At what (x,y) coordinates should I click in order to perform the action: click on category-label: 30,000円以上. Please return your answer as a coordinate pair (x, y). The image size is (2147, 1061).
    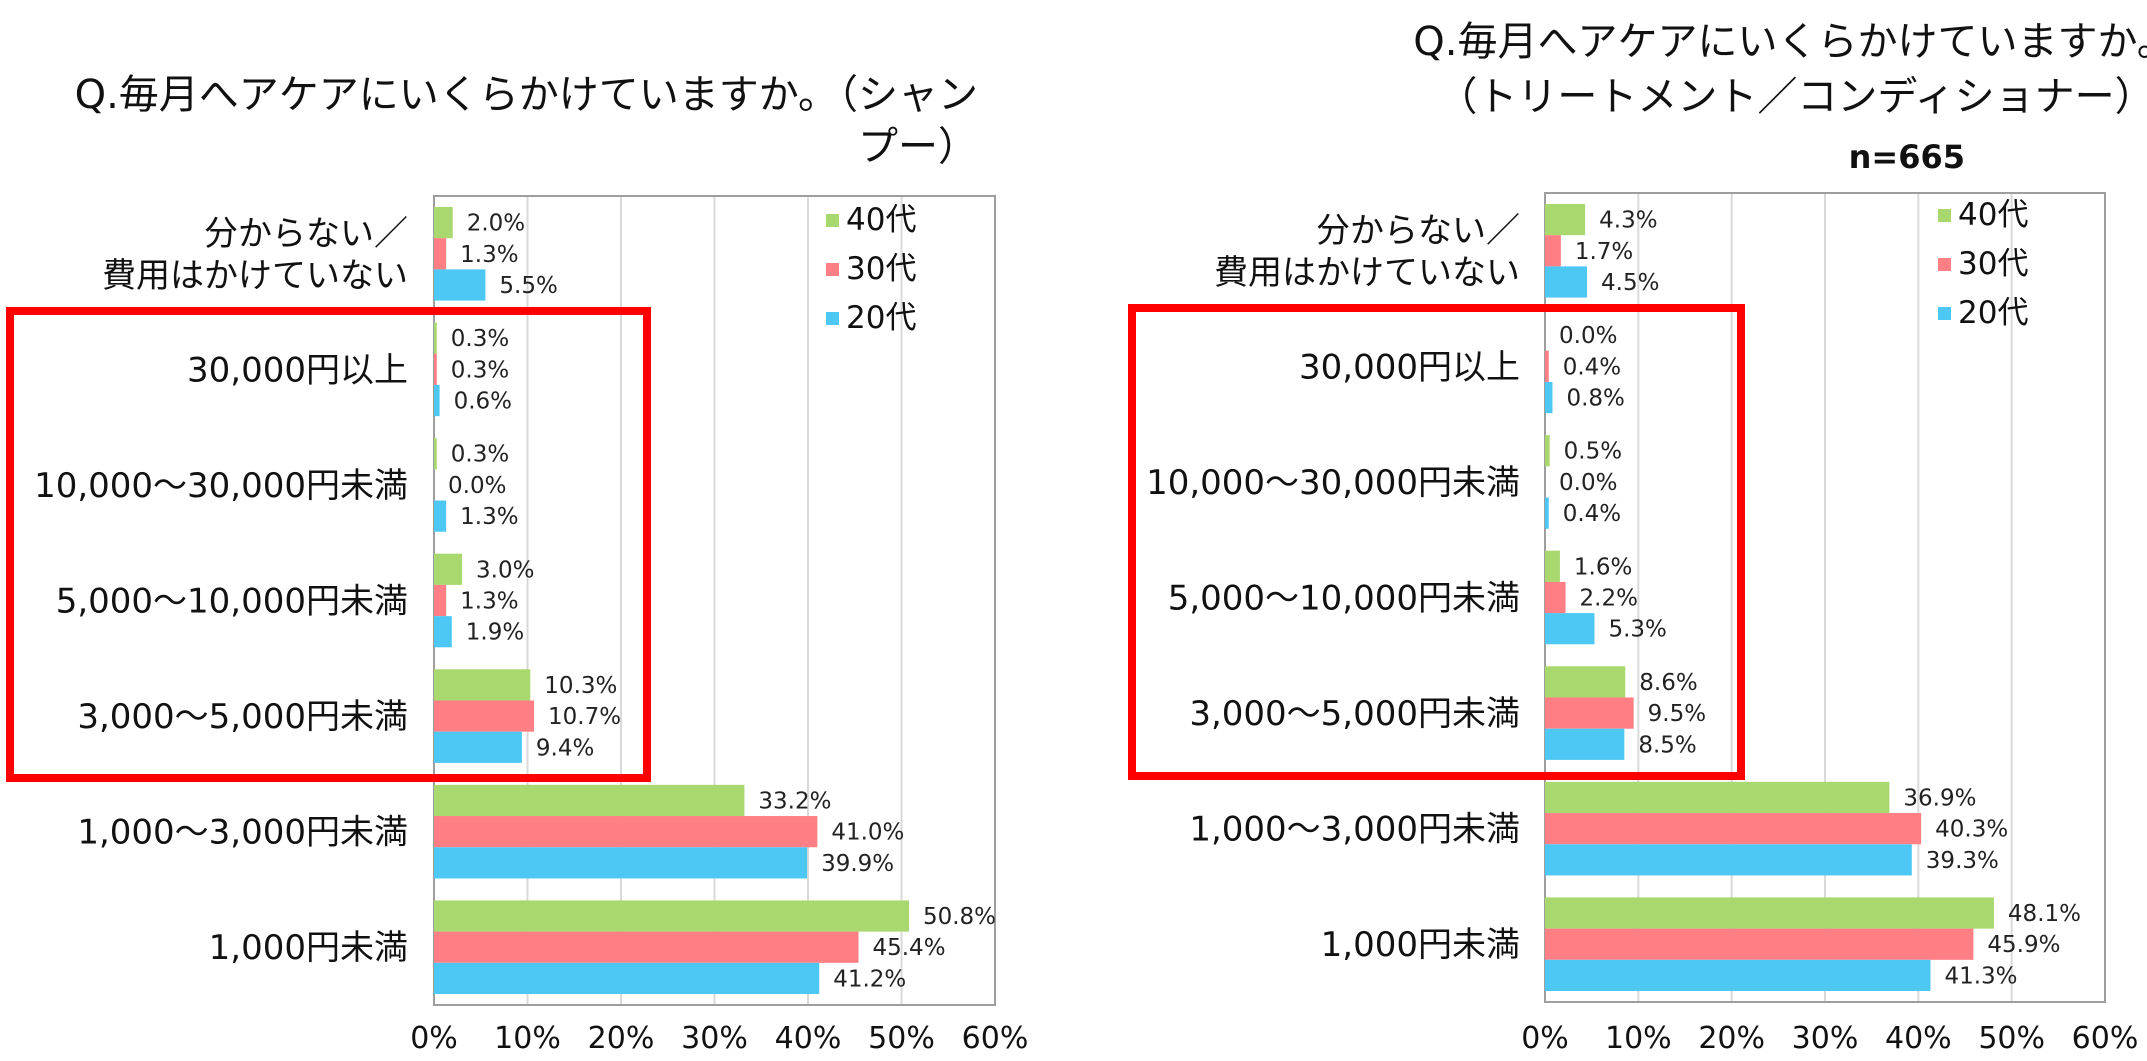
    Looking at the image, I should click on (297, 370).